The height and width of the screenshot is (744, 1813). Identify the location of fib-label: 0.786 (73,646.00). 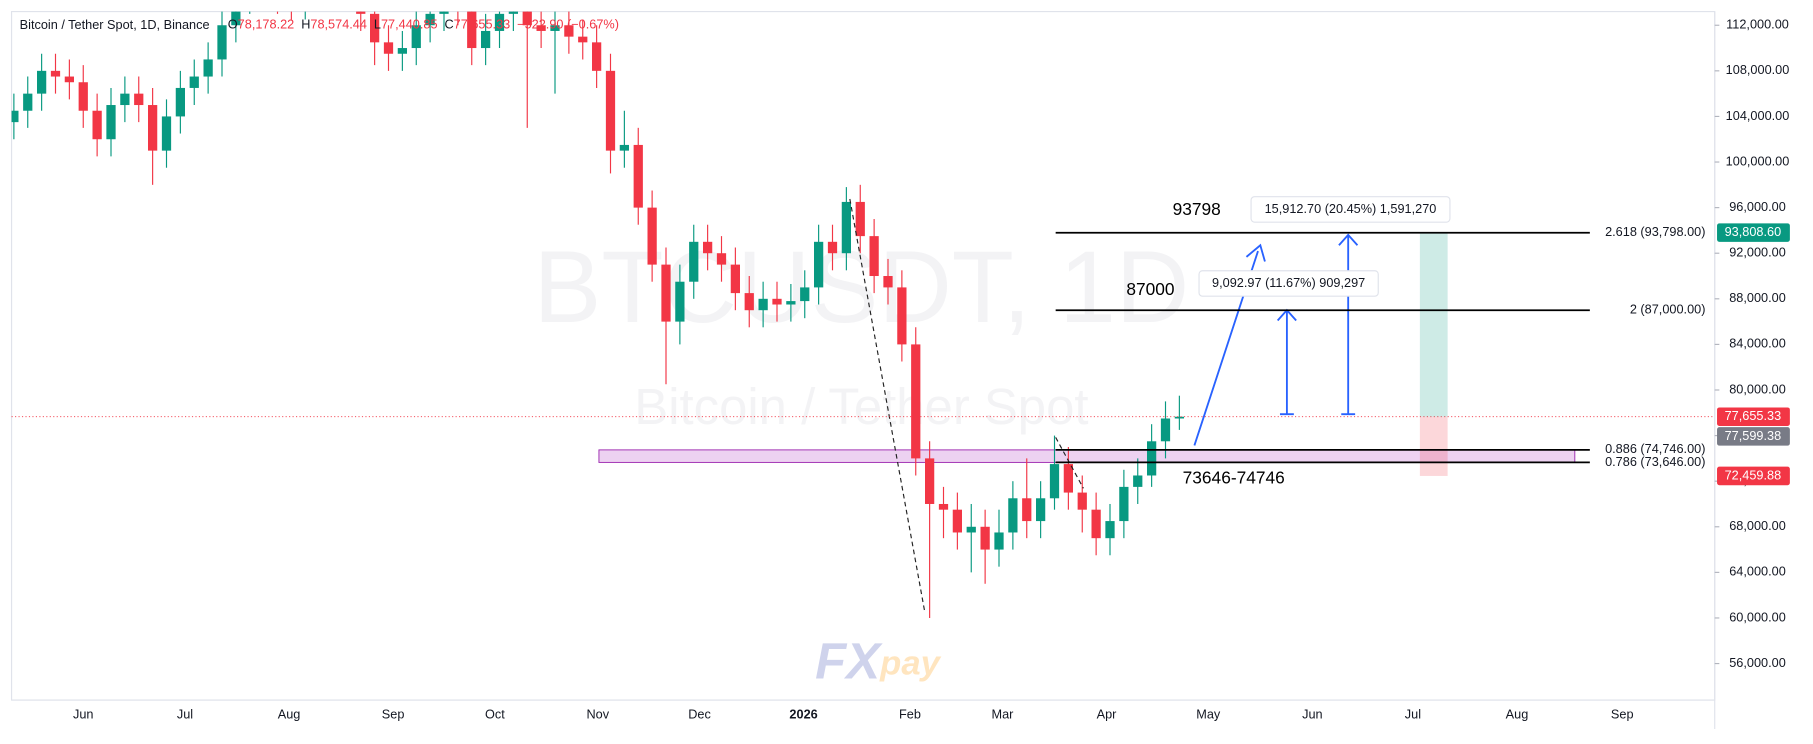
(1655, 461).